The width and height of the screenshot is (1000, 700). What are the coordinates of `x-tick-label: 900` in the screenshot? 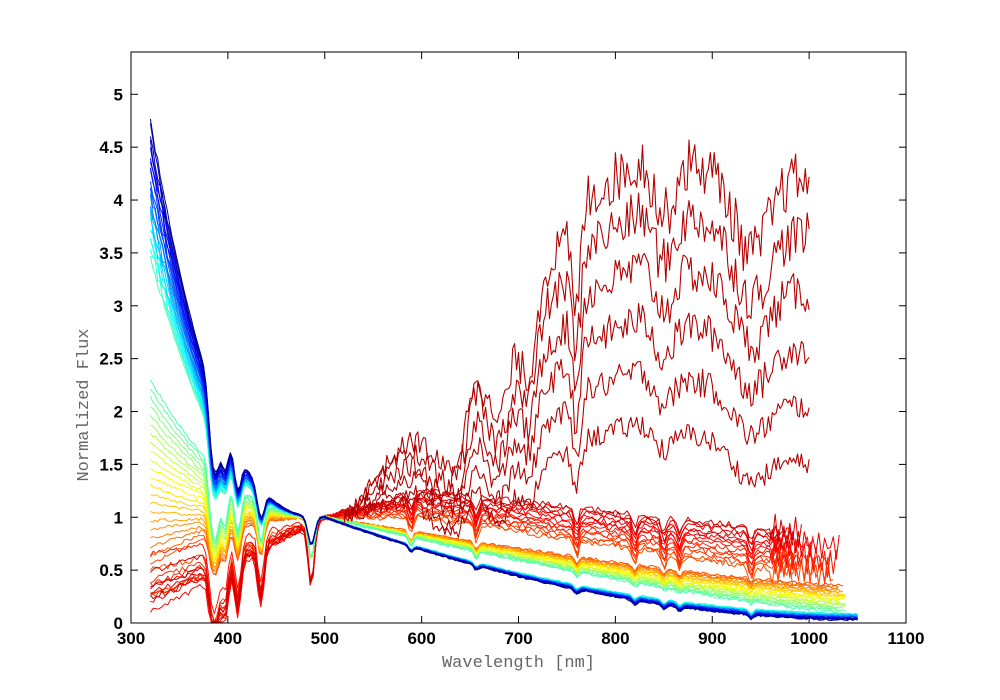 It's located at (712, 638).